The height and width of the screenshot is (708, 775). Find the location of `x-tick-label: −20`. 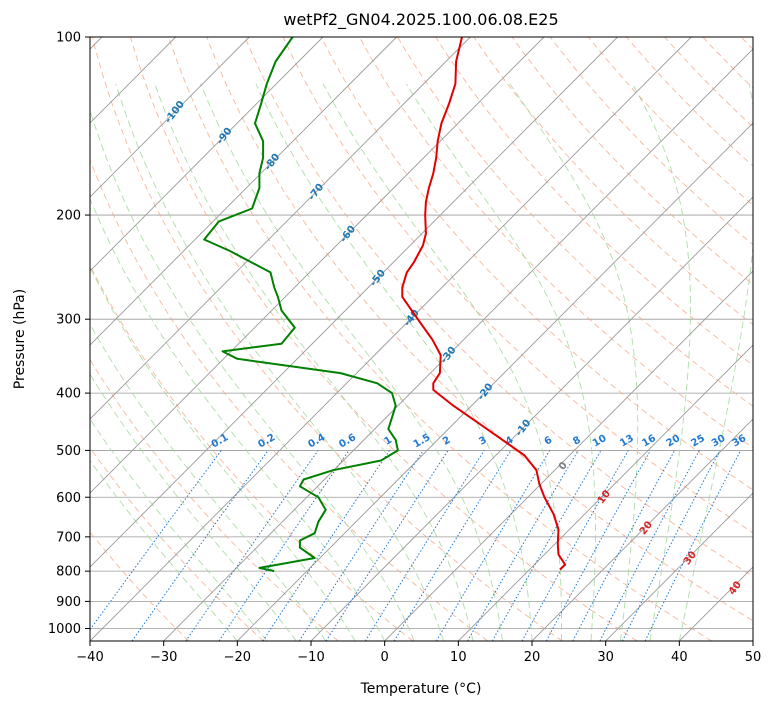

x-tick-label: −20 is located at coordinates (237, 657).